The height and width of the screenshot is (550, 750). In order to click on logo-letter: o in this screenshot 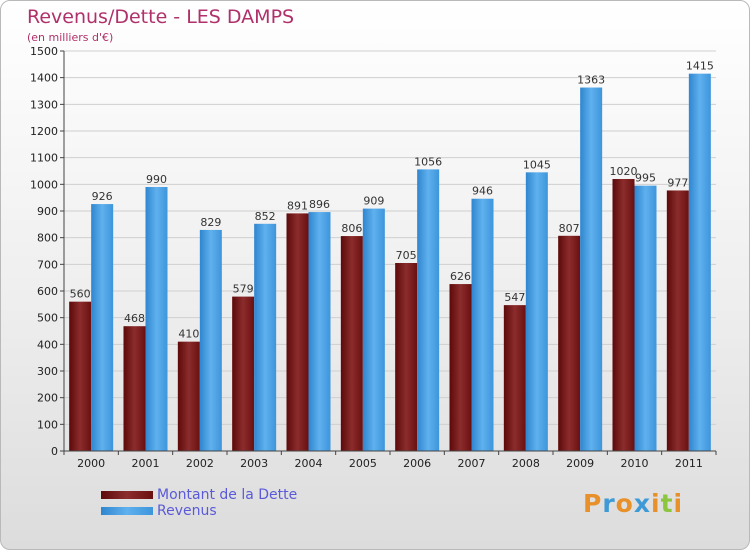, I will do `click(624, 503)`.